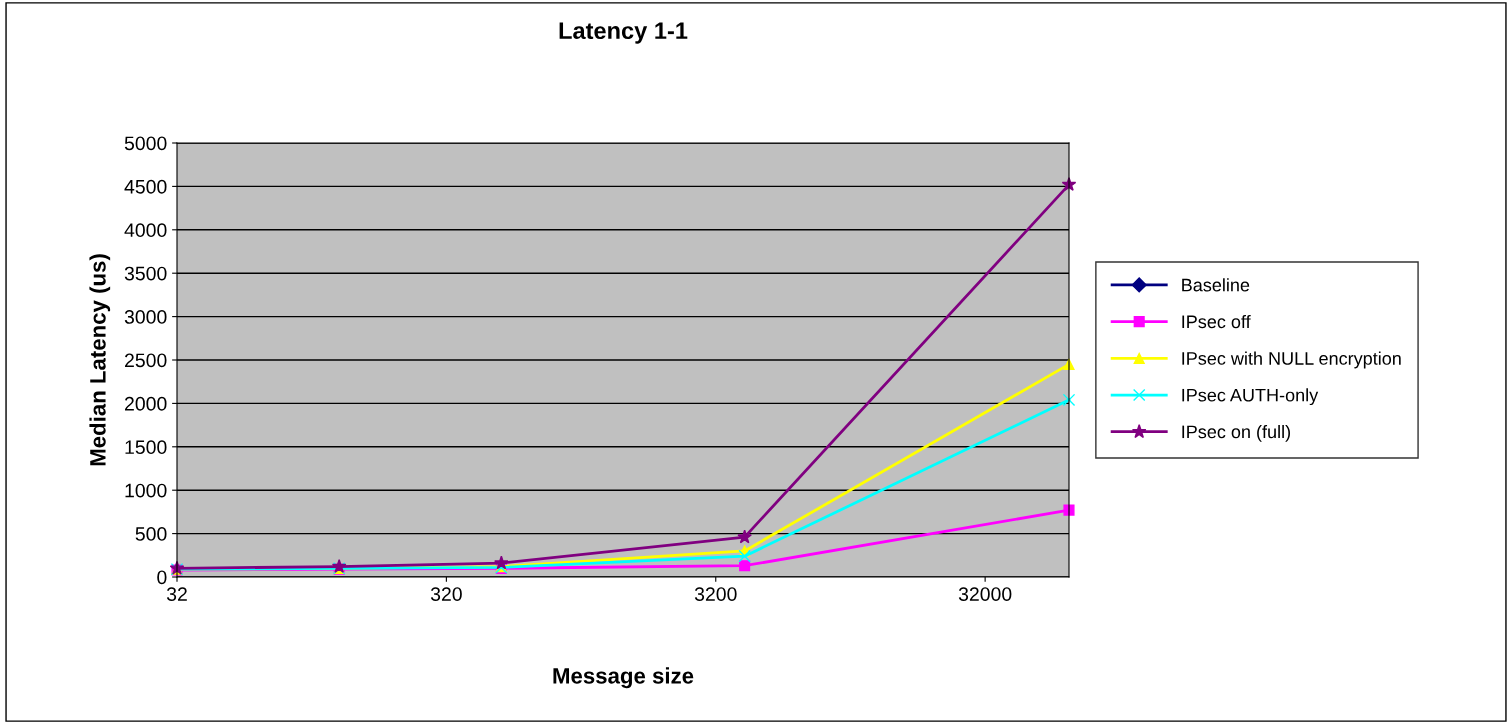  What do you see at coordinates (100, 360) in the screenshot?
I see `y-axis-title: Median Latency (us)` at bounding box center [100, 360].